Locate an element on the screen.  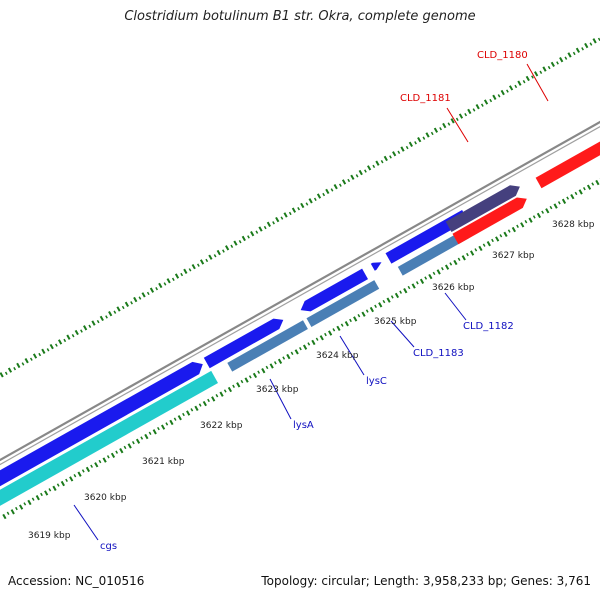
gene-label-cgs: cgs is located at coordinates (108, 546).